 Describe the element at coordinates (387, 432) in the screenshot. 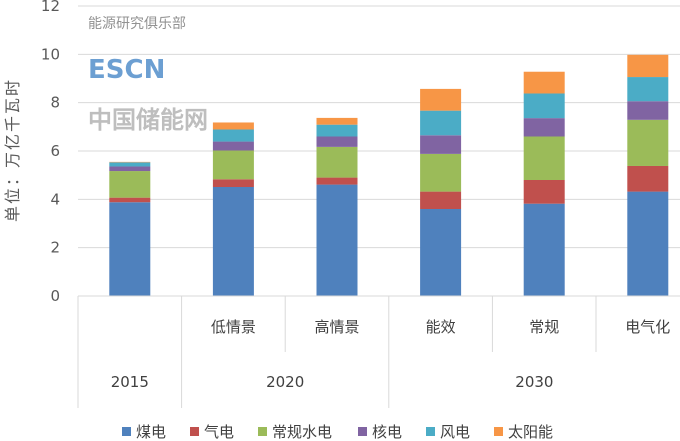

I see `legend-label: 核电` at that location.